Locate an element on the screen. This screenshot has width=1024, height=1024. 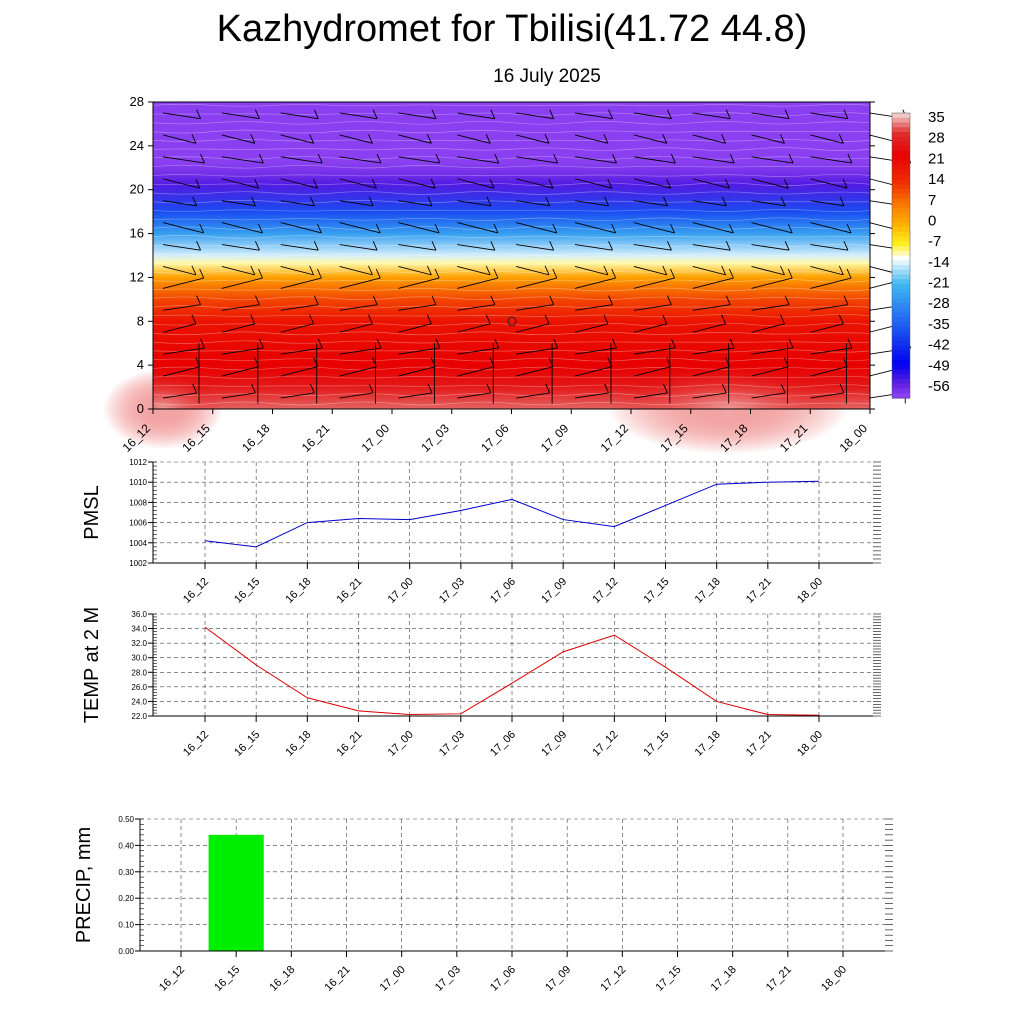
y-tick-label: 26.0 is located at coordinates (139, 687).